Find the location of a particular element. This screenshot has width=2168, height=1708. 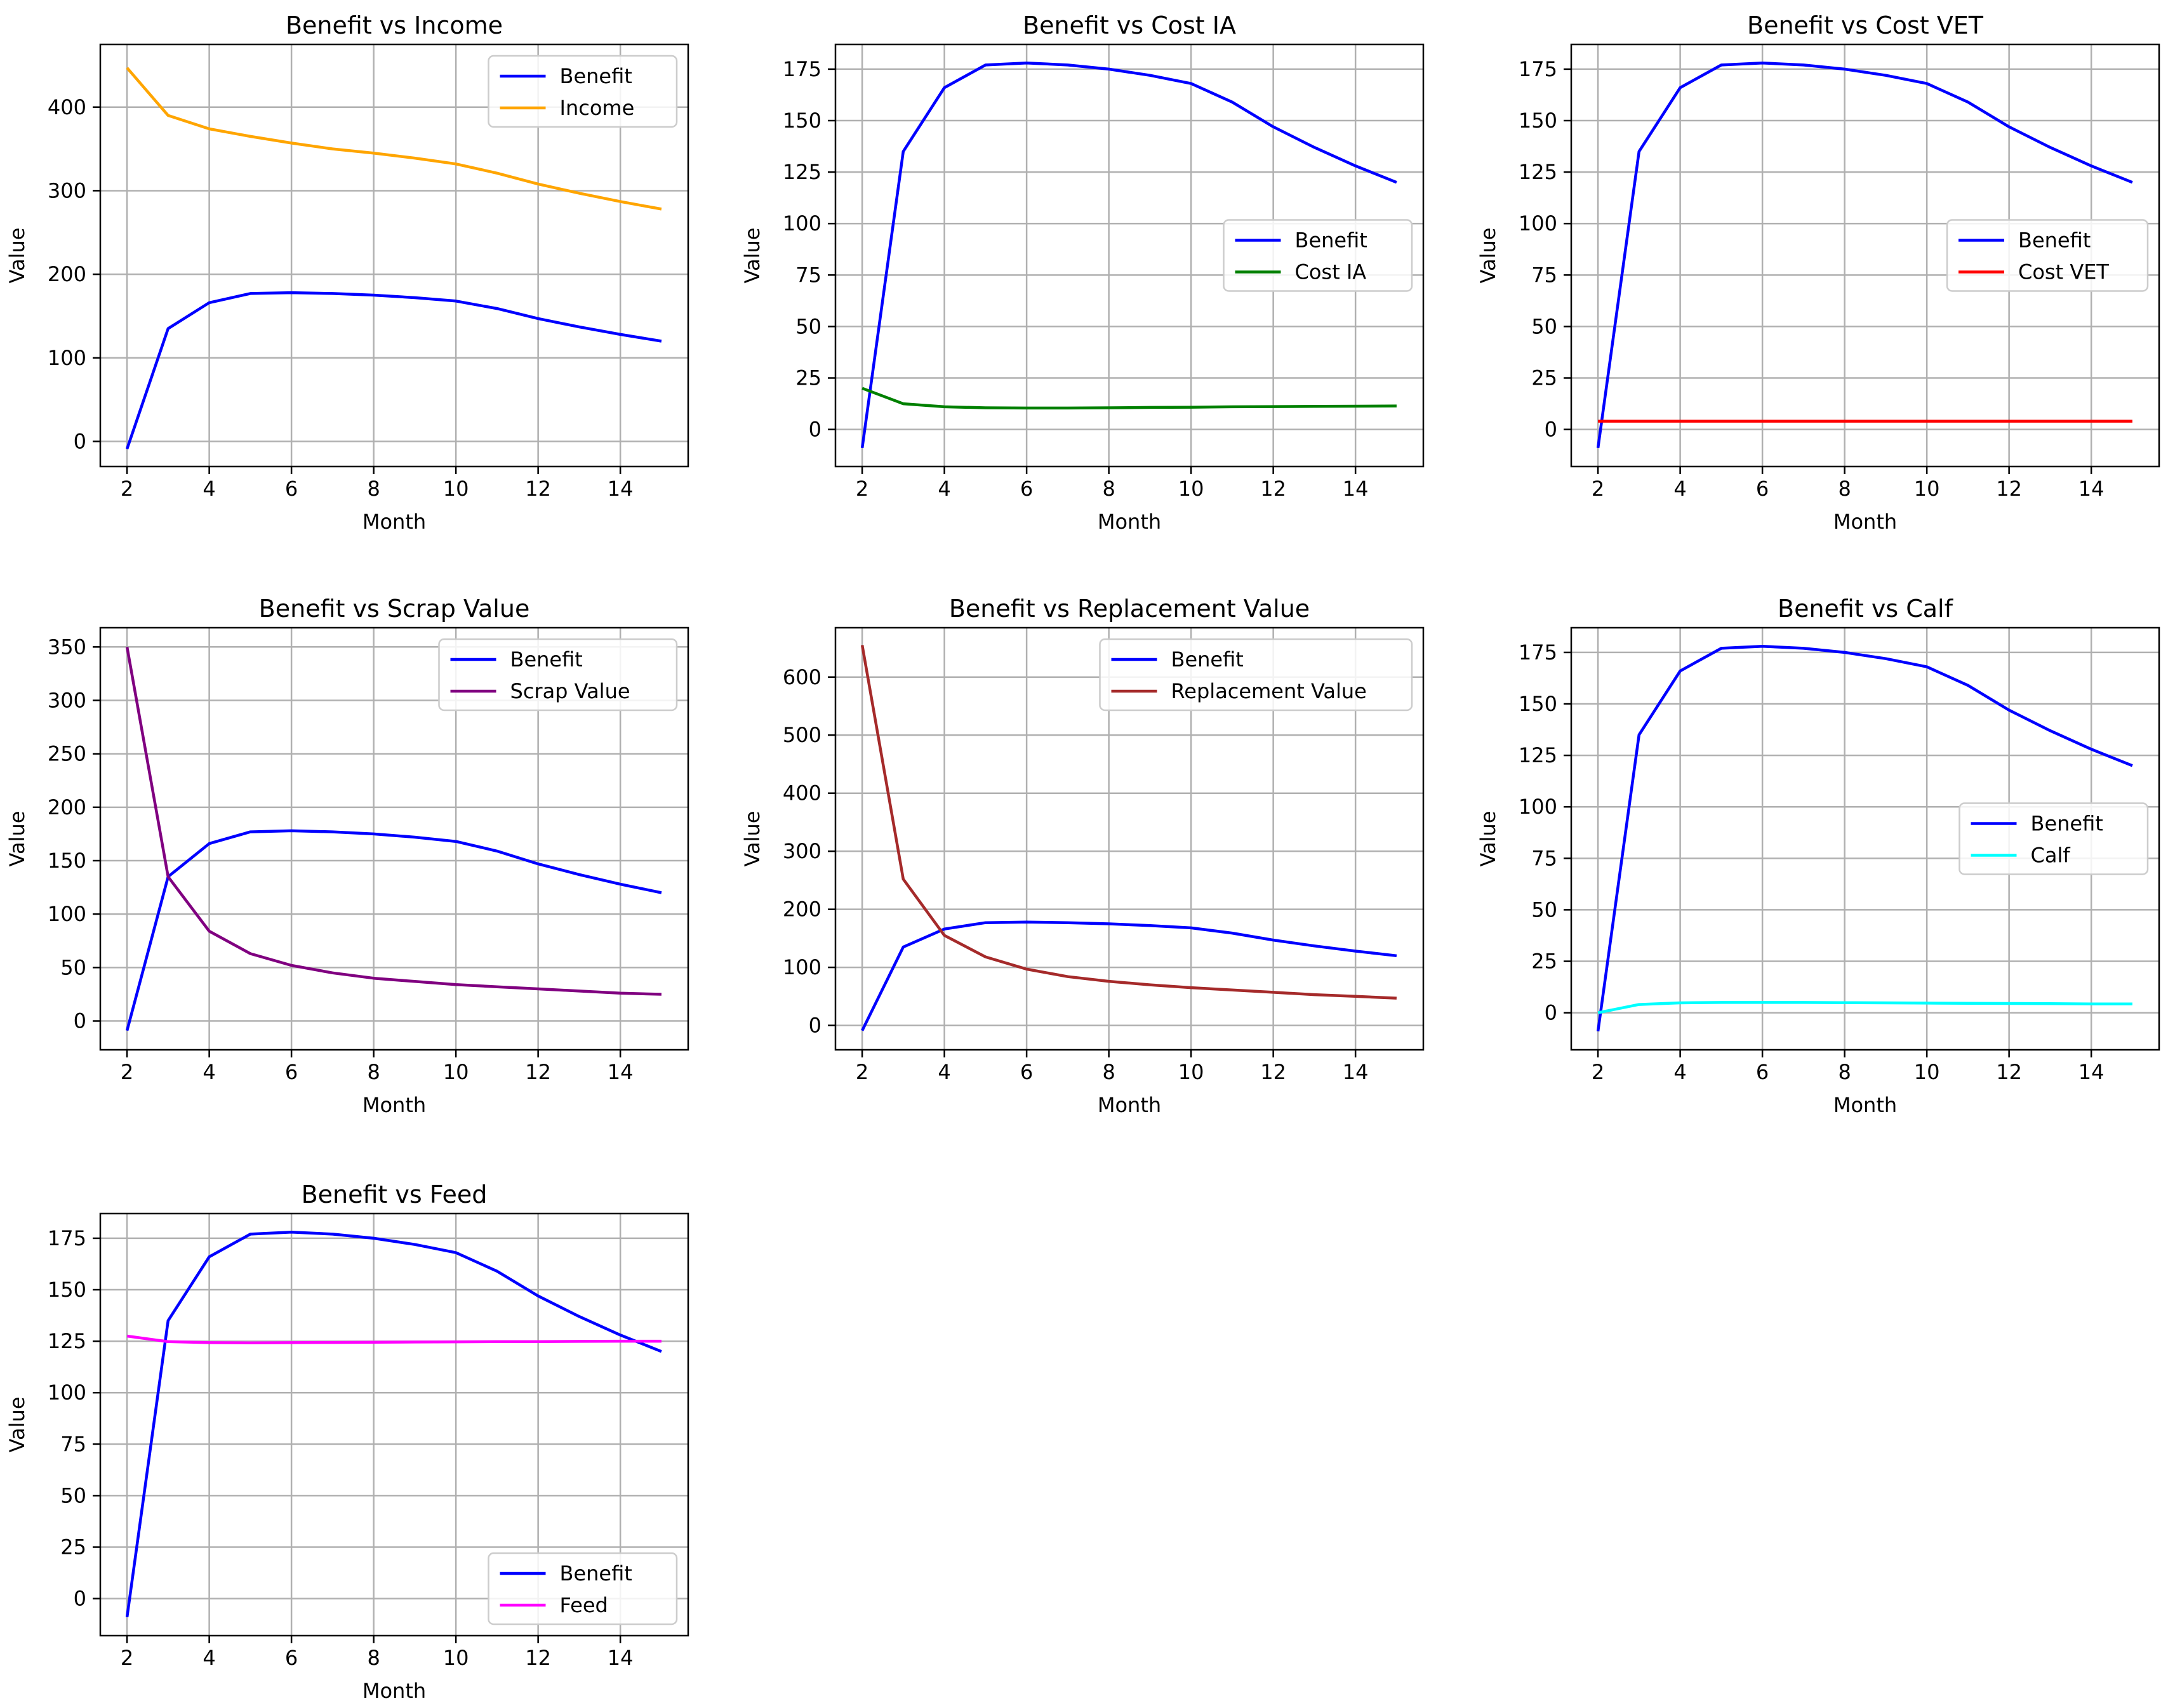

chart-title: Benefit vs Scrap Value is located at coordinates (394, 609).